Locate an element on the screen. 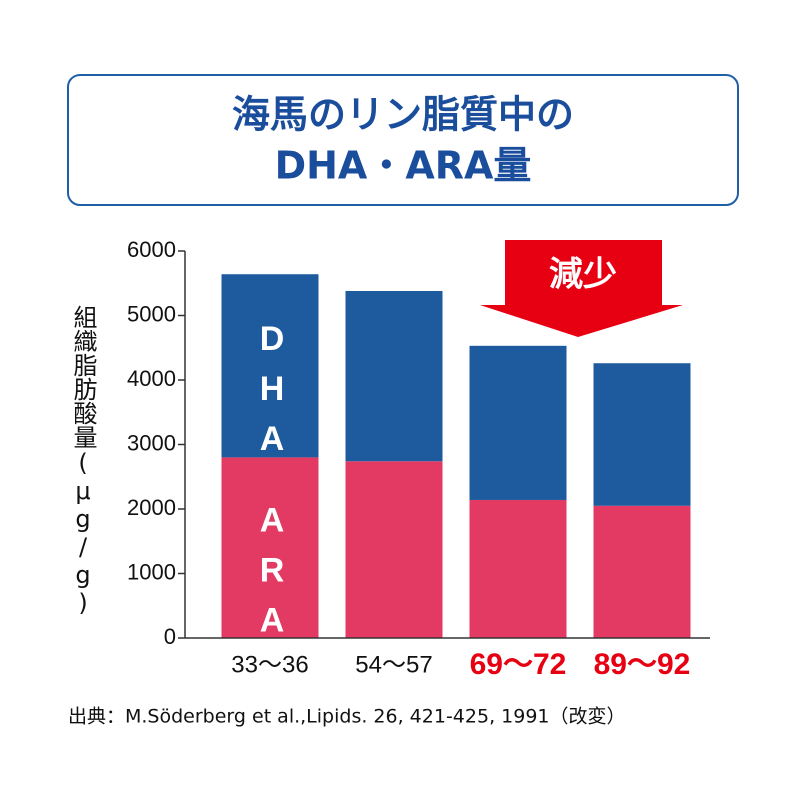 The height and width of the screenshot is (800, 800). y-tick-label: 3000 is located at coordinates (151, 442).